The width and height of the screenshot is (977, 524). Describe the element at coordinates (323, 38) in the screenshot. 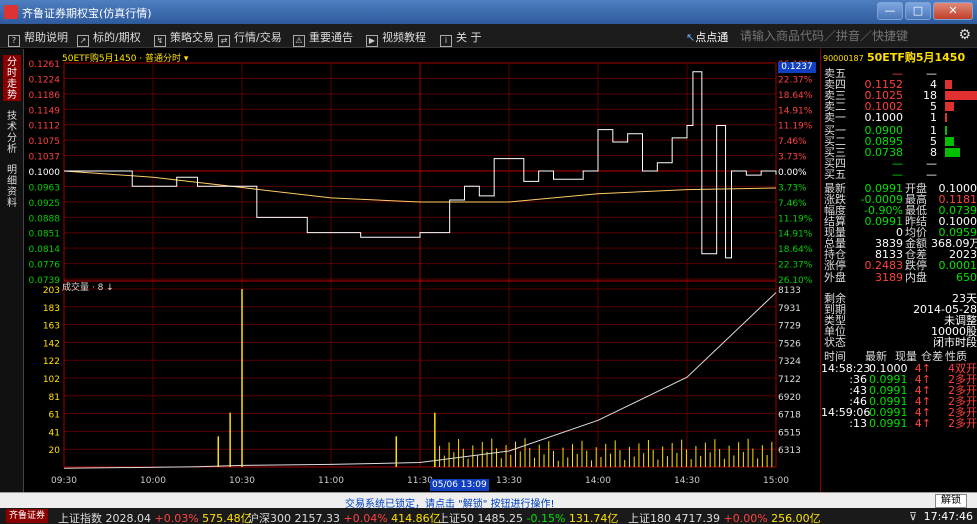

I see `announcement-button: ⚠ 重要通告` at that location.